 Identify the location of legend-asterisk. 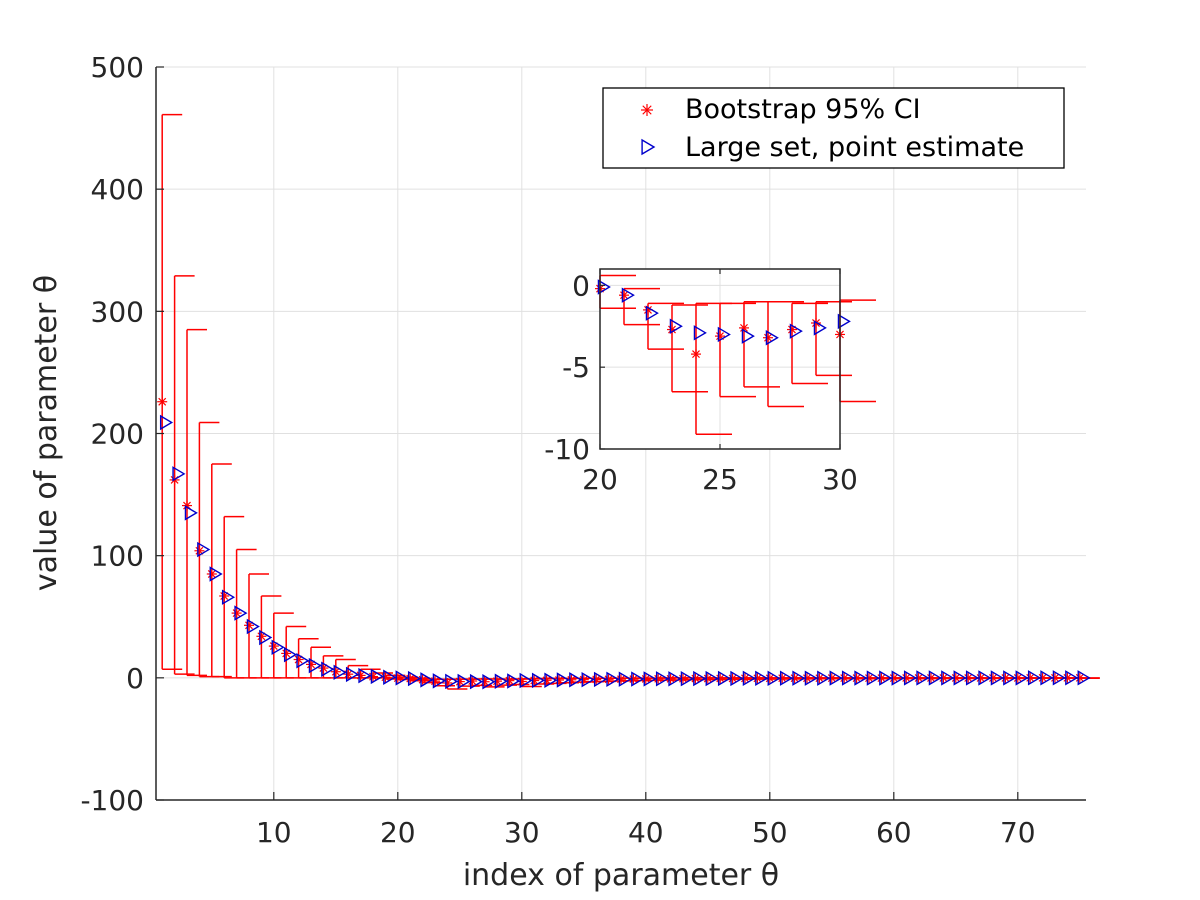
(647, 110).